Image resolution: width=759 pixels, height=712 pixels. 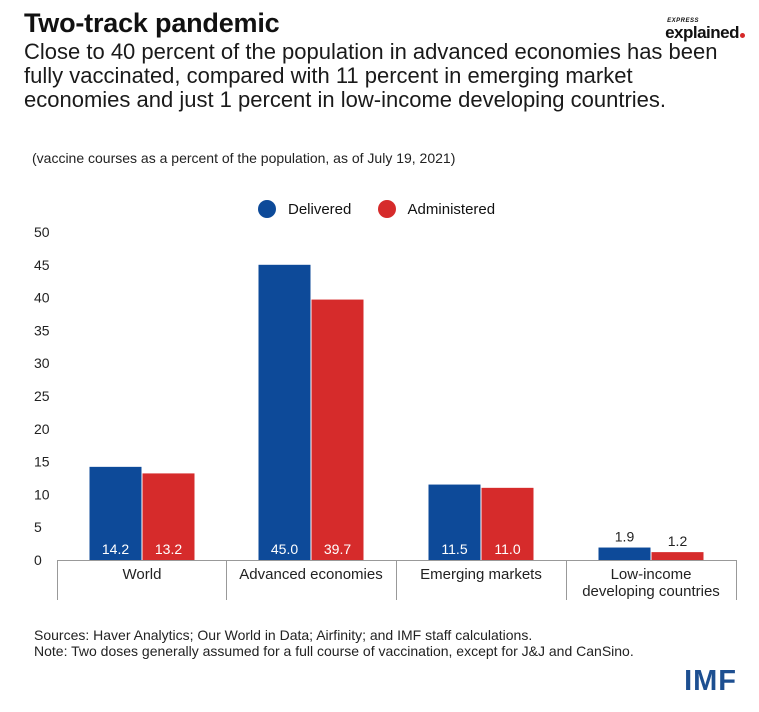 I want to click on y-tick-label: 25, so click(x=42, y=396).